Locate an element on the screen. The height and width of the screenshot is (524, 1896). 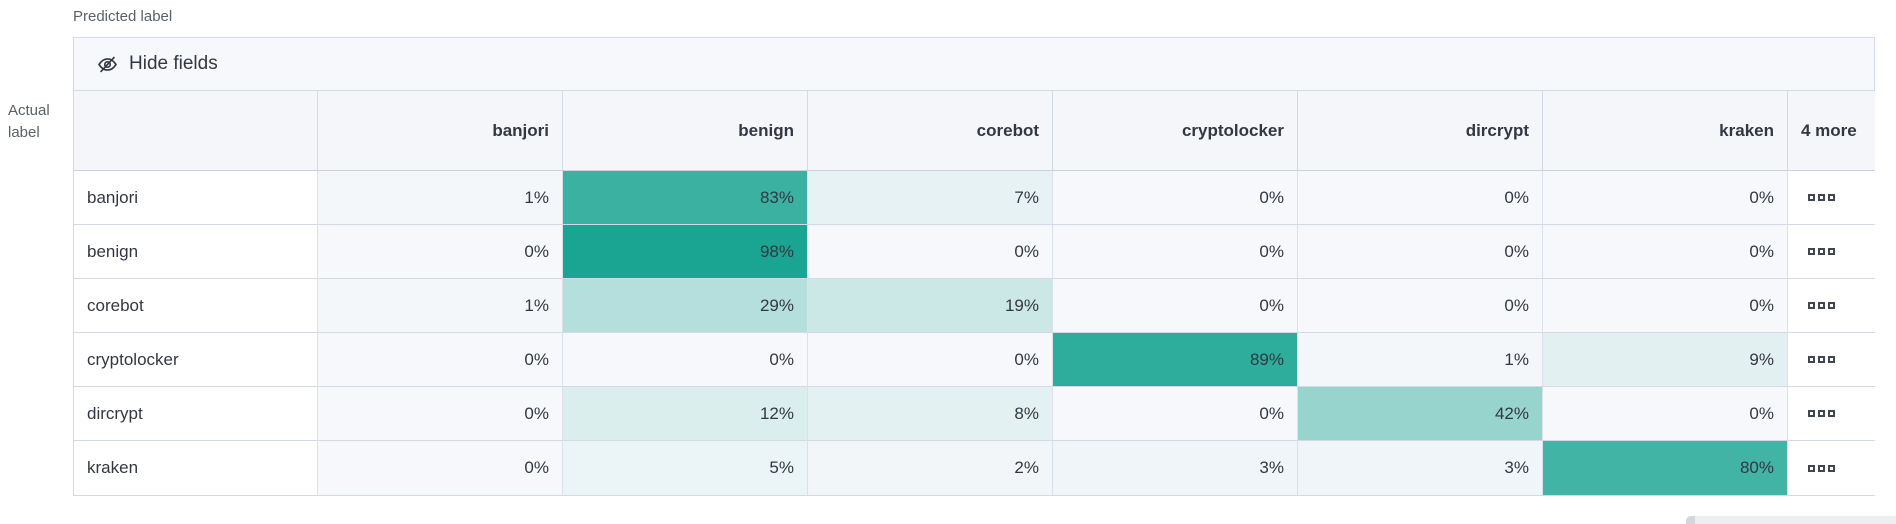
cell-kraken-kraken: 80% is located at coordinates (1665, 468).